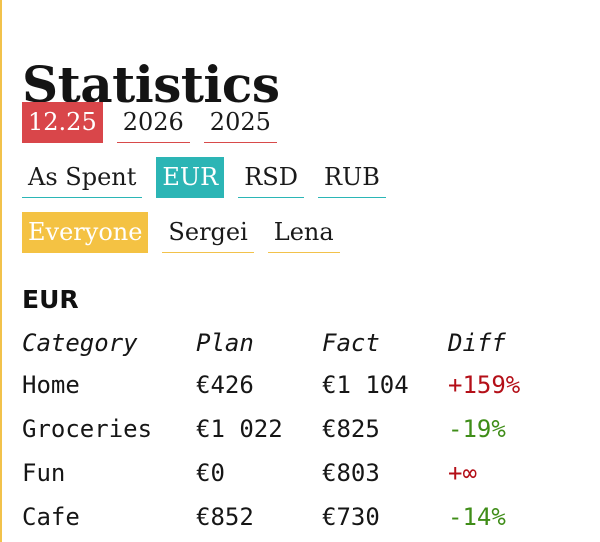 This screenshot has height=542, width=600. What do you see at coordinates (484, 385) in the screenshot?
I see `diff-cell: +159%` at bounding box center [484, 385].